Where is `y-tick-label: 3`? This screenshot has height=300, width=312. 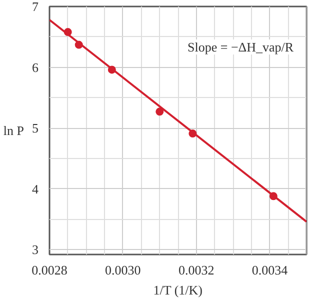
y-tick-label: 3 is located at coordinates (35, 250).